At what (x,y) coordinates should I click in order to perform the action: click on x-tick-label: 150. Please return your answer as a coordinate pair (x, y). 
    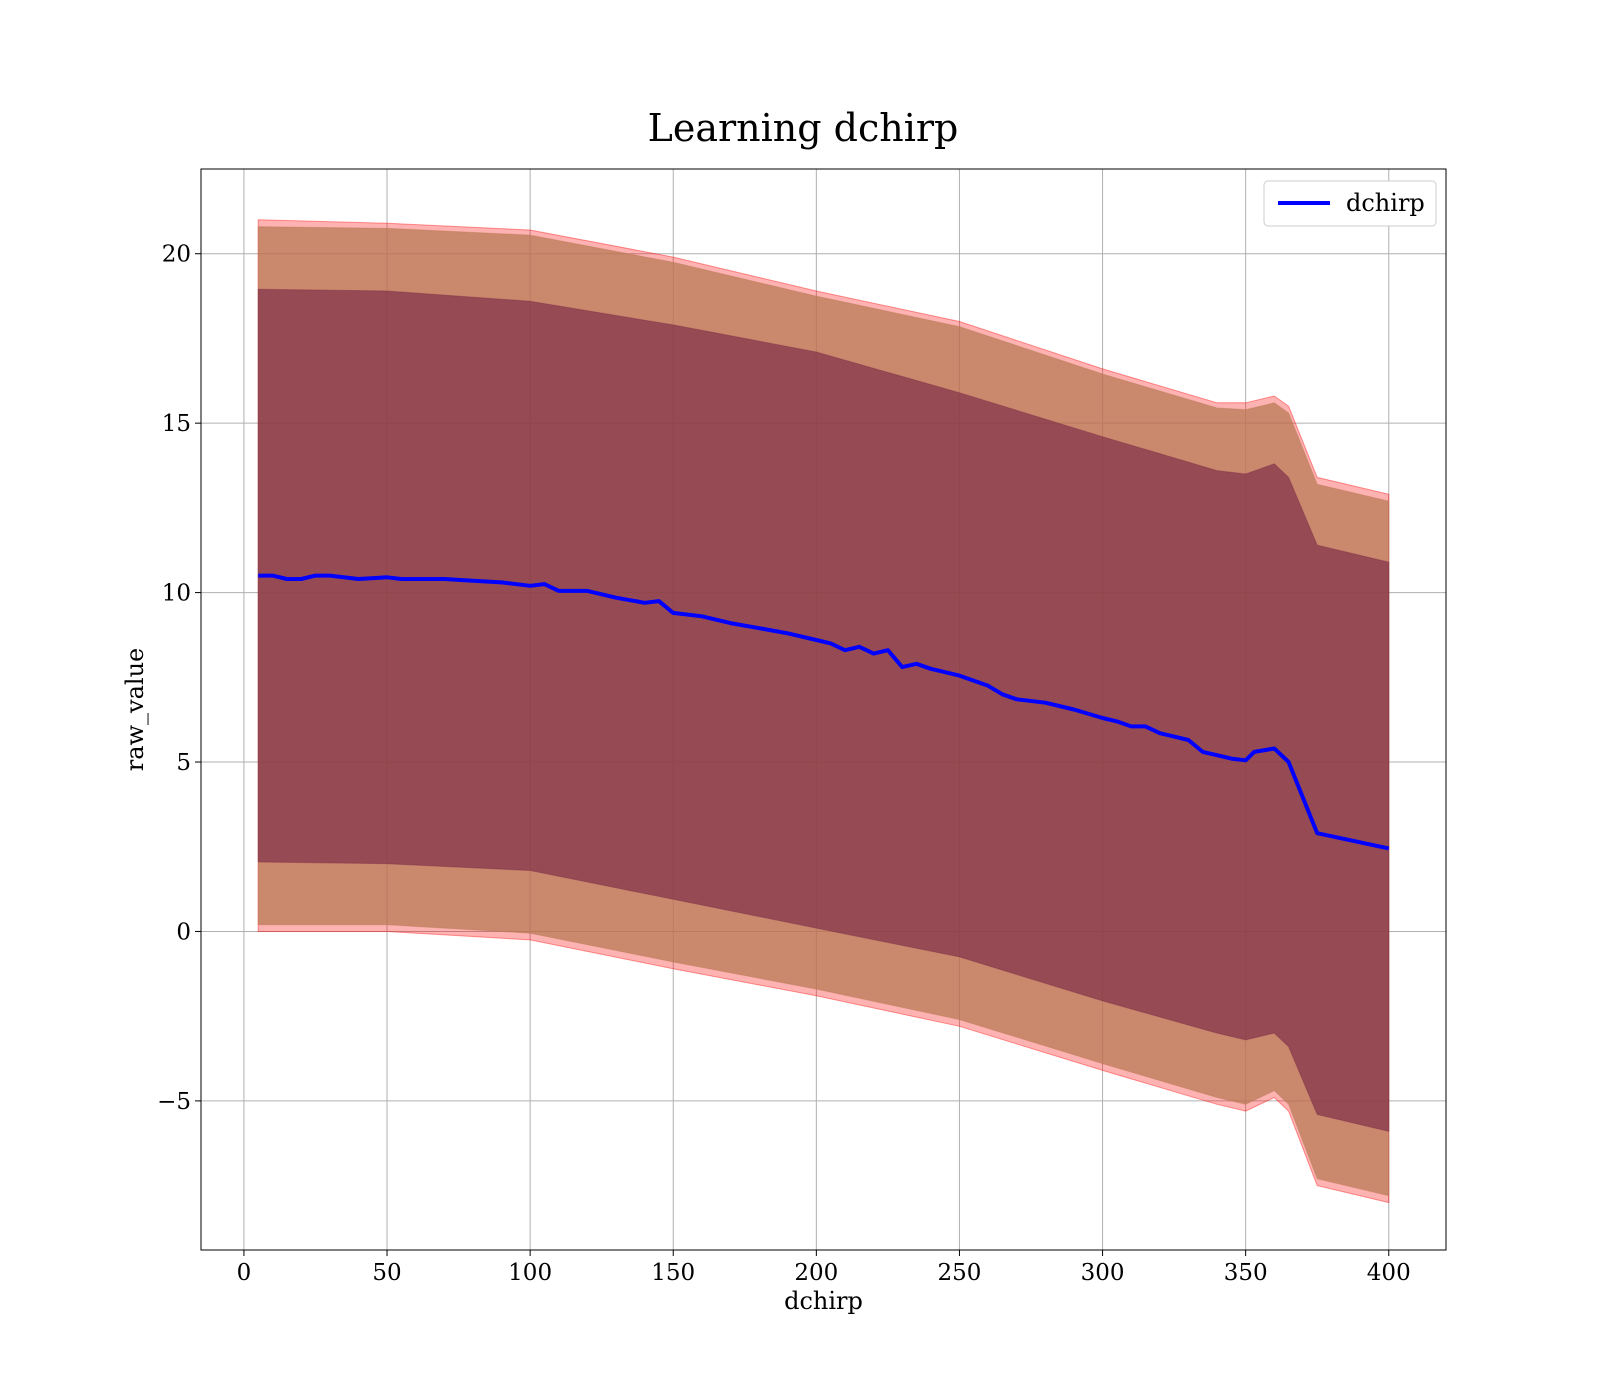
    Looking at the image, I should click on (673, 1273).